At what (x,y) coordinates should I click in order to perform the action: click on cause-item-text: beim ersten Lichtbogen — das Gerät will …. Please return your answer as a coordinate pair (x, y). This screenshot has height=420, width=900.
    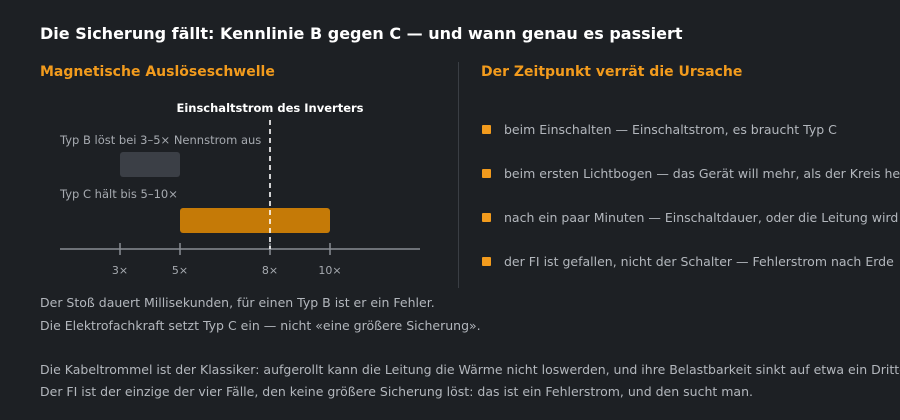
    Looking at the image, I should click on (702, 173).